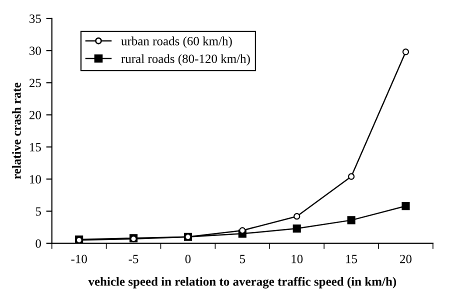 The image size is (451, 308). I want to click on x-tick-label: 15, so click(352, 259).